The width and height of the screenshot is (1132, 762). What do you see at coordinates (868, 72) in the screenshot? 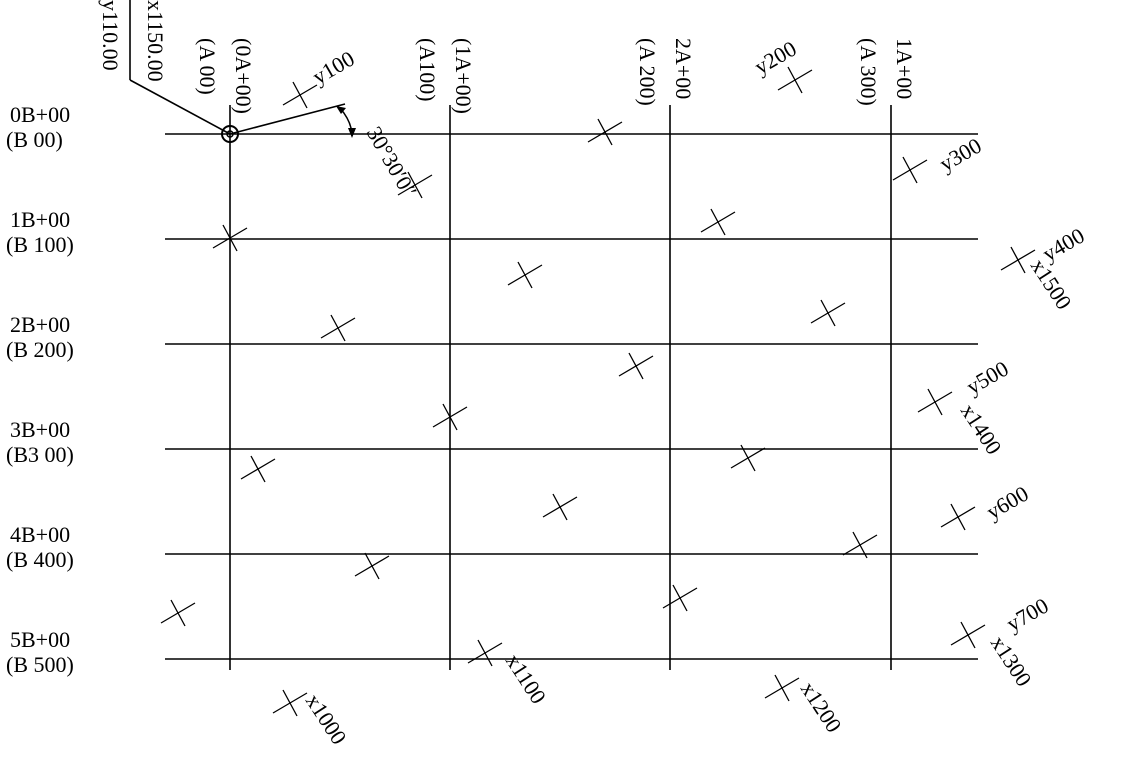
I see `column-label: (A 300)` at bounding box center [868, 72].